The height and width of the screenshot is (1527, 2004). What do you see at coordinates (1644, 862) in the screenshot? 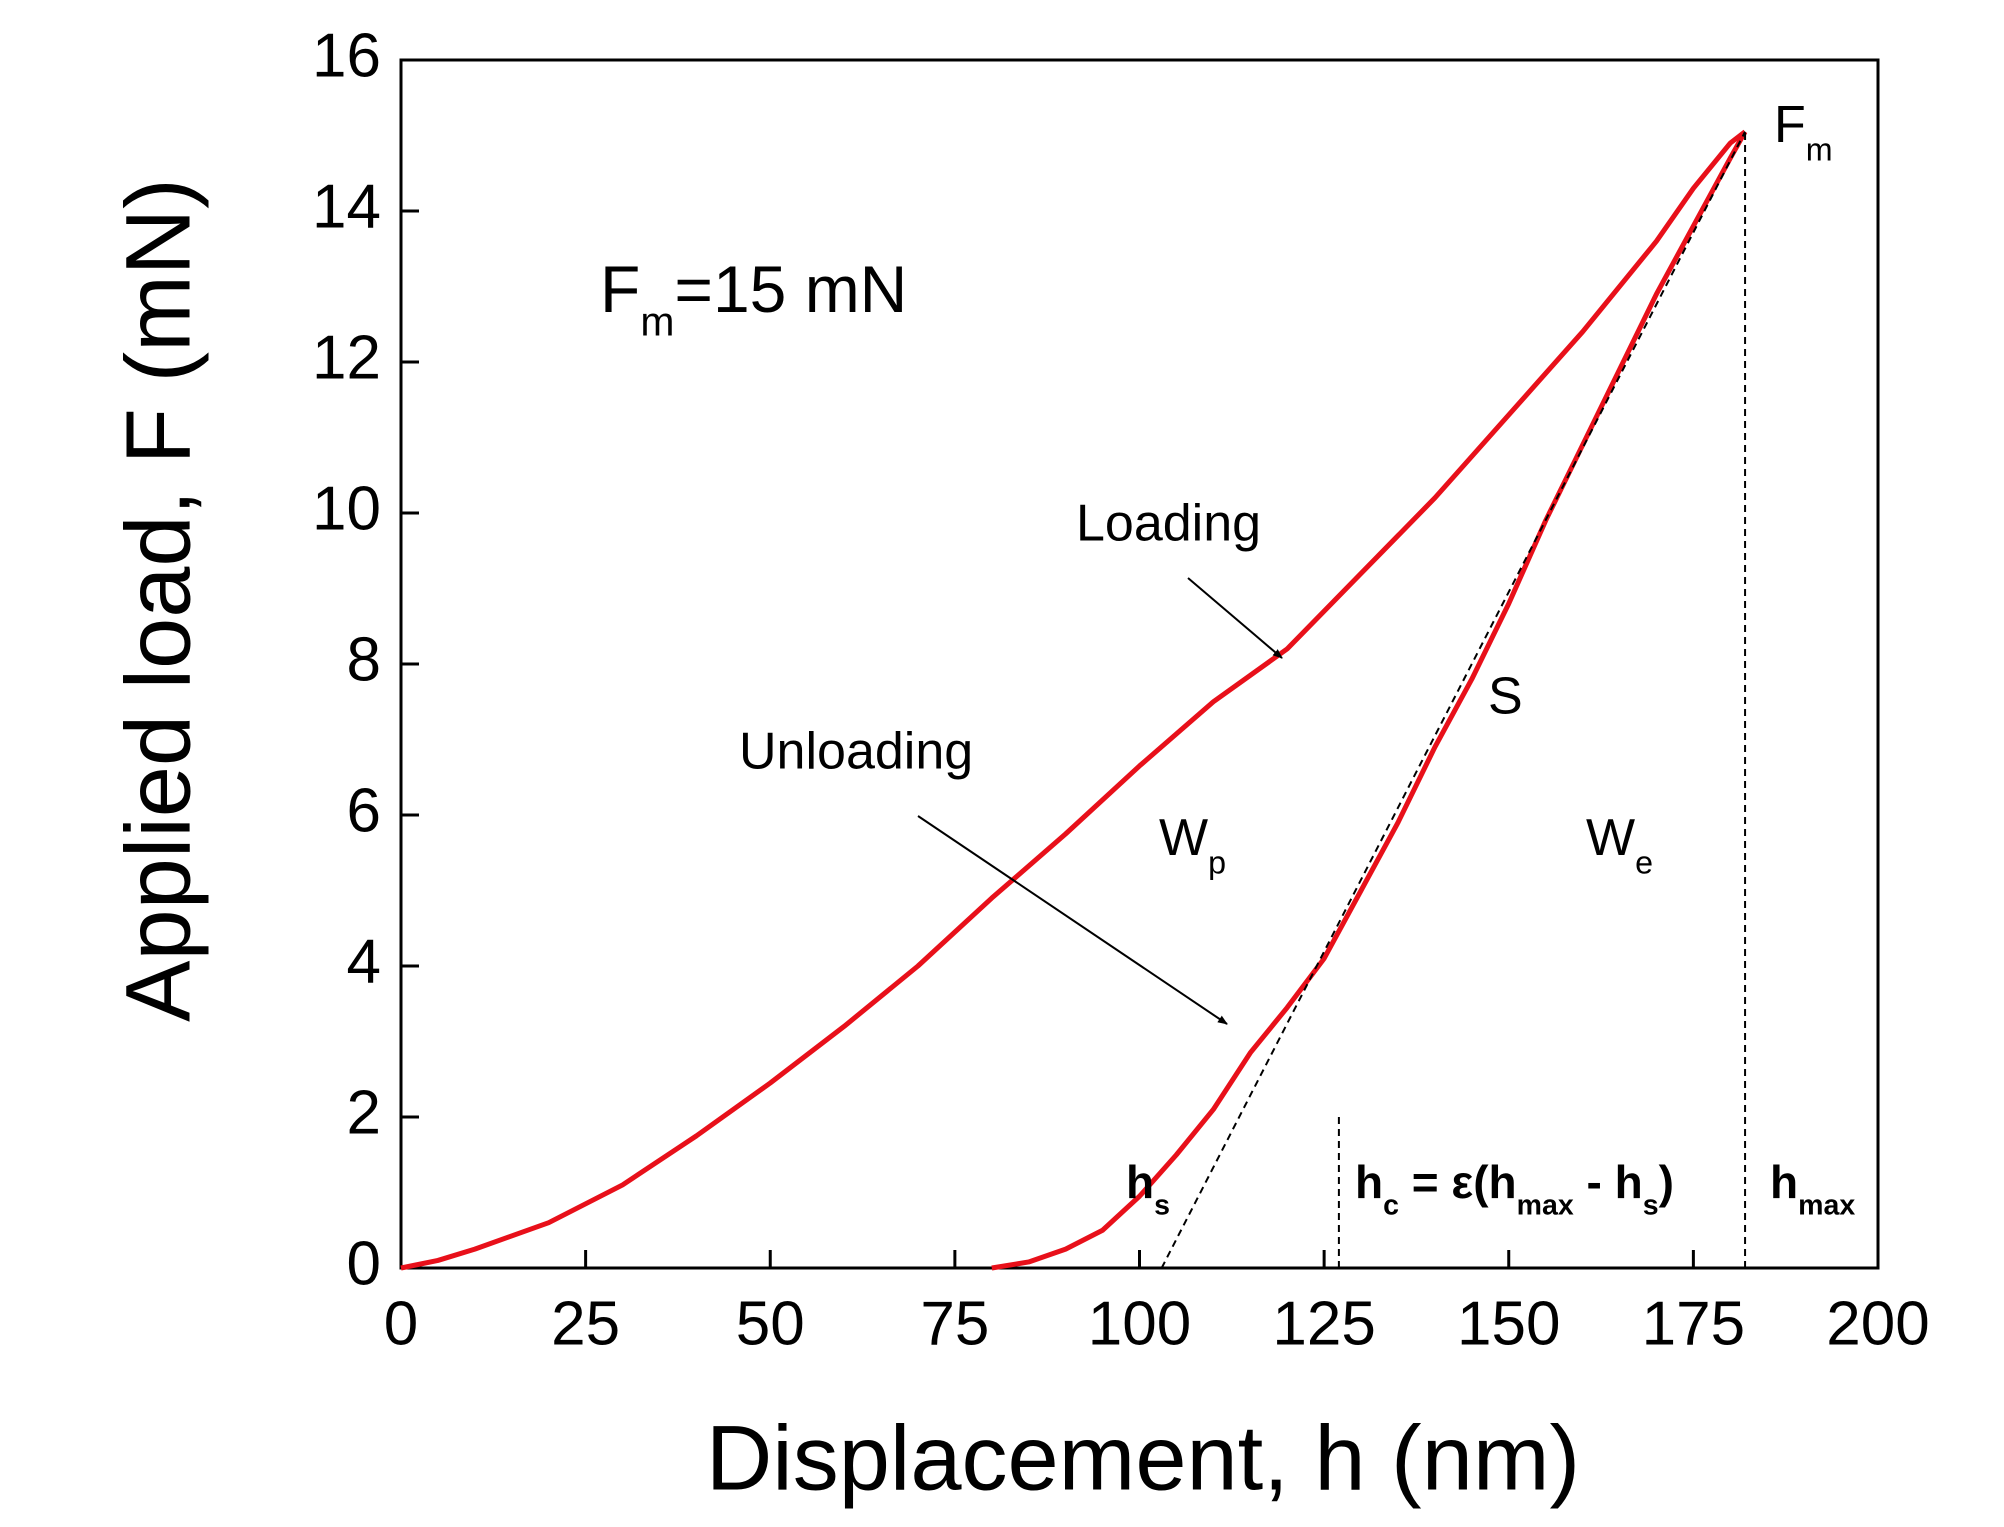
I see `subscript: e` at bounding box center [1644, 862].